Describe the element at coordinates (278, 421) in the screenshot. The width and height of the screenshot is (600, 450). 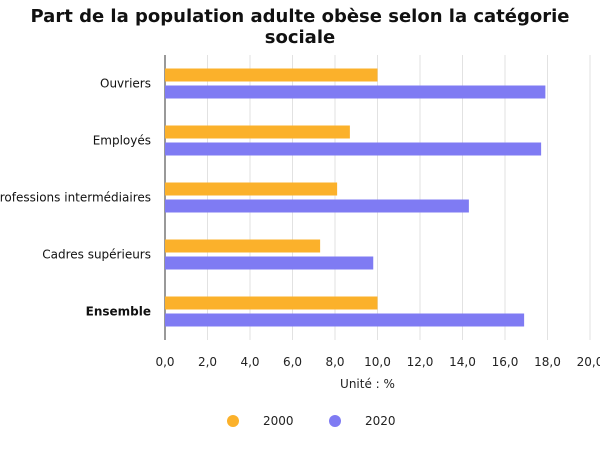
I see `legend-label: 2000` at that location.